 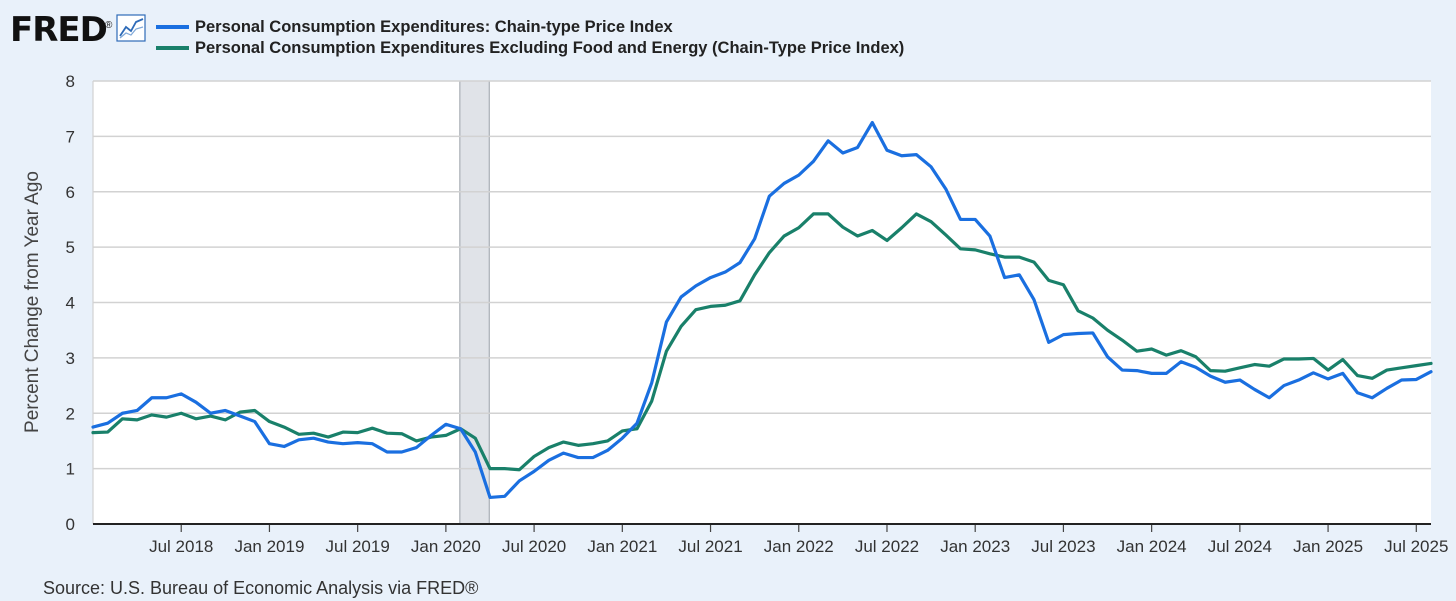 What do you see at coordinates (975, 546) in the screenshot?
I see `x-tick-label: Jan 2023` at bounding box center [975, 546].